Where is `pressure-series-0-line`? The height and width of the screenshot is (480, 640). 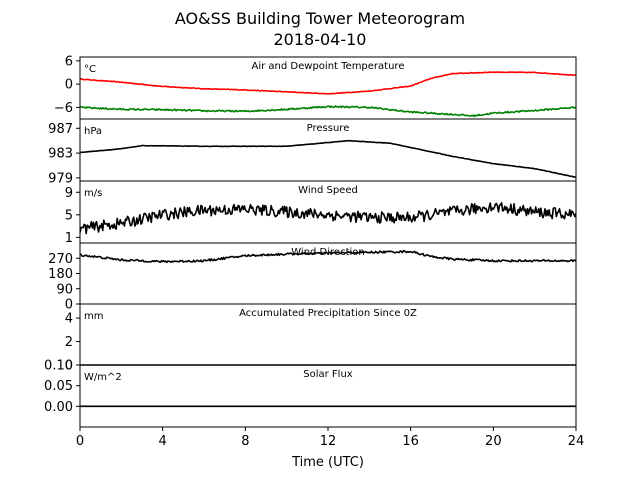
pressure-series-0-line is located at coordinates (328, 158).